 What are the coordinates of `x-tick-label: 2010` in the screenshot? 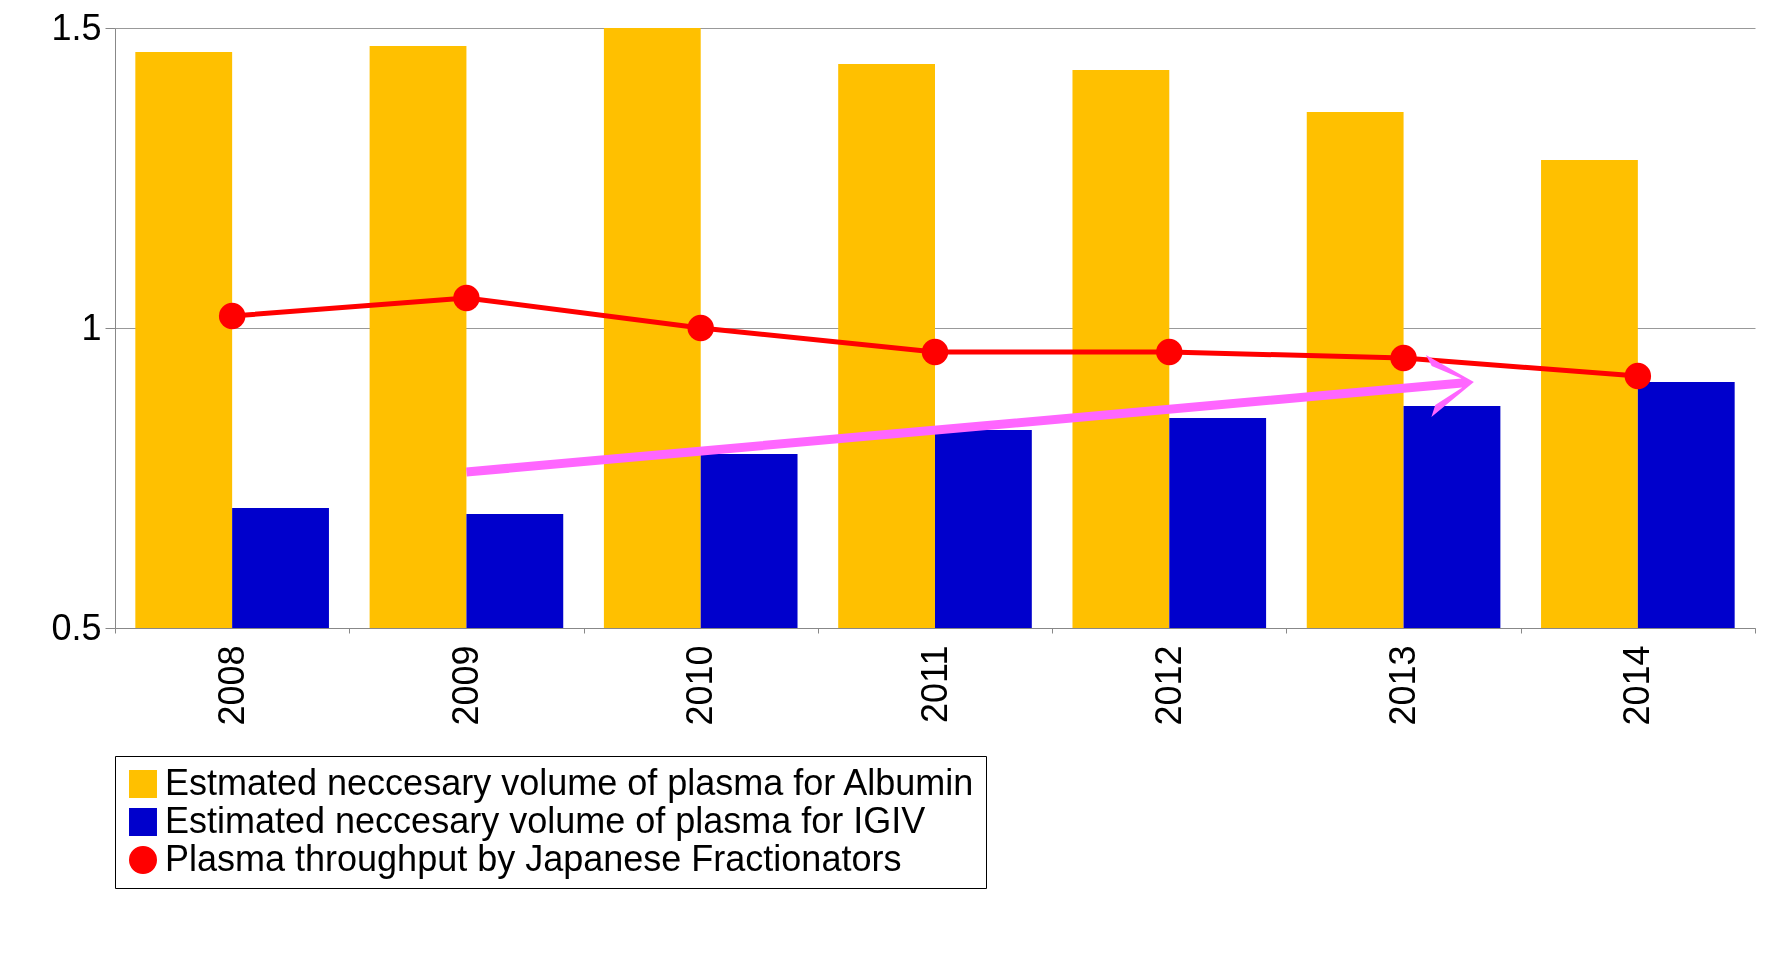 It's located at (700, 685).